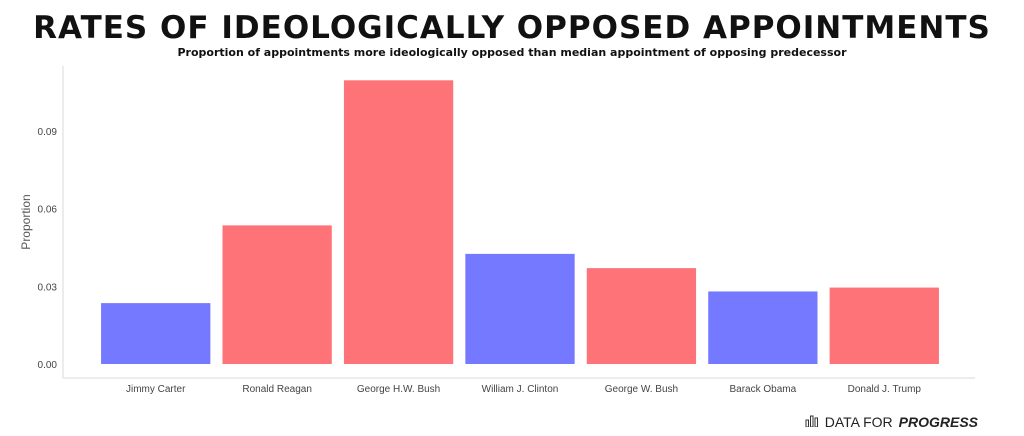 The height and width of the screenshot is (436, 1024). Describe the element at coordinates (48, 365) in the screenshot. I see `y-tick-label: 0.00` at that location.